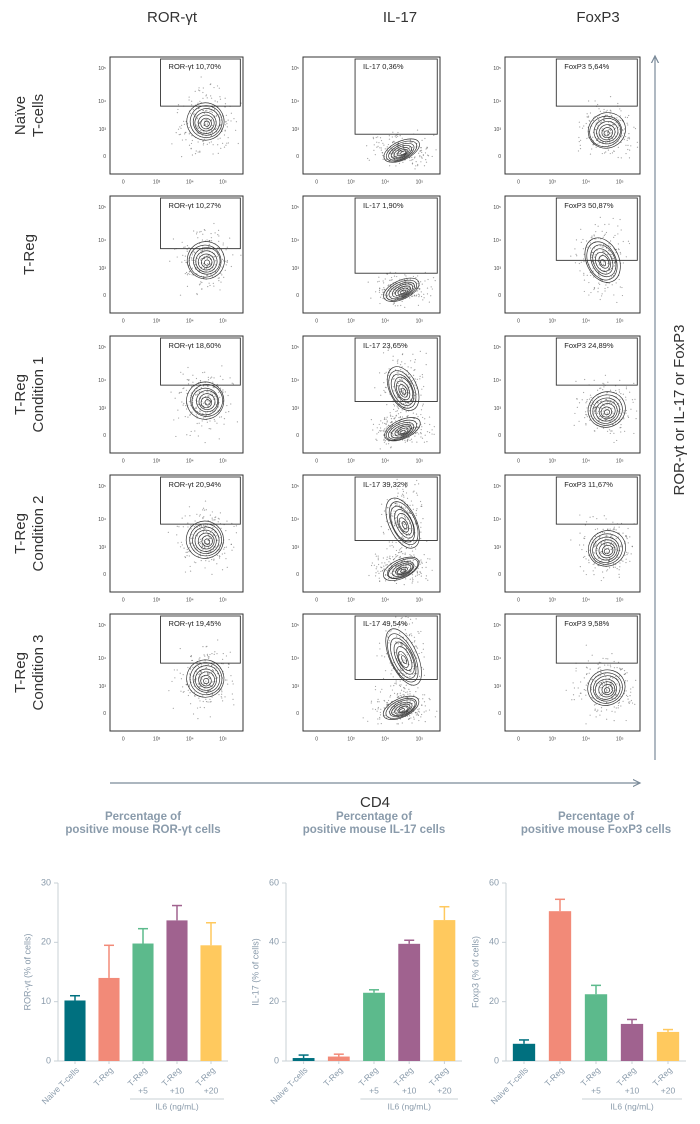 The image size is (700, 1124). What do you see at coordinates (296, 687) in the screenshot?
I see `y-tick-label: 10³` at bounding box center [296, 687].